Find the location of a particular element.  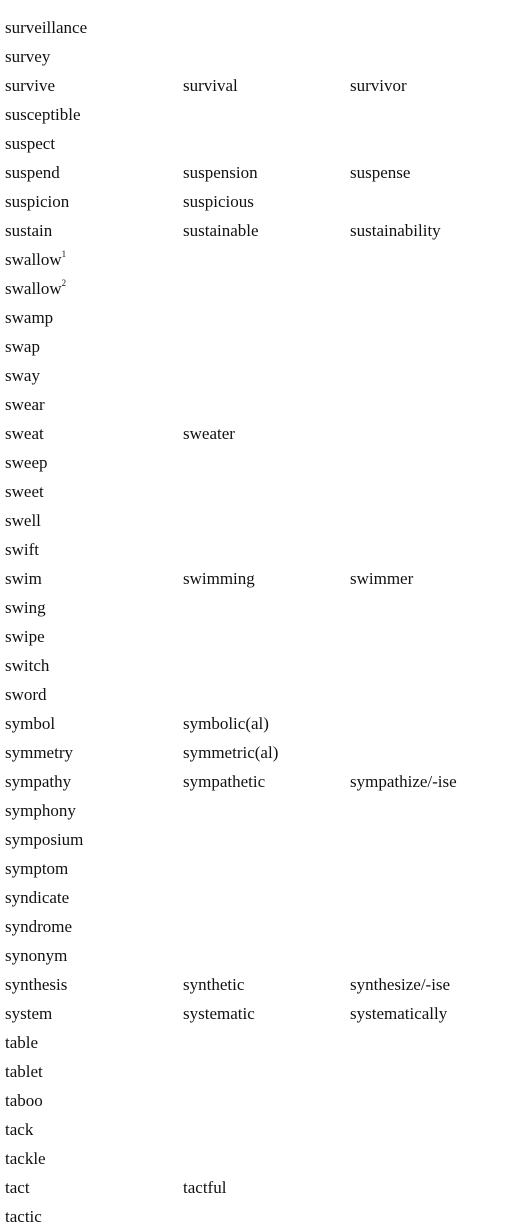

word-row: swear is located at coordinates (260, 404).